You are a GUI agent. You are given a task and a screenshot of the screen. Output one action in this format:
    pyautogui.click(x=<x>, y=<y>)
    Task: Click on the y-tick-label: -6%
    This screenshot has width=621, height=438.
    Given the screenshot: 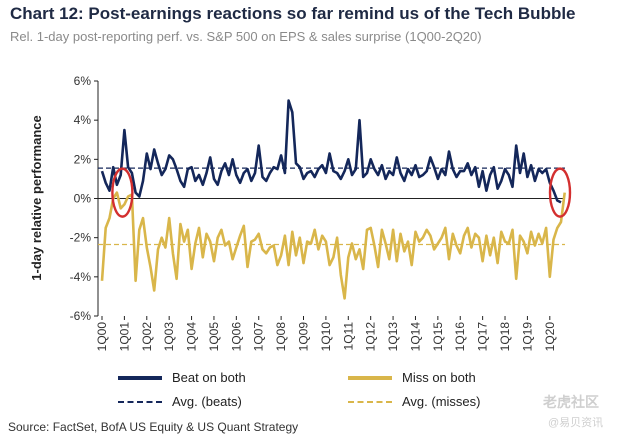 What is the action you would take?
    pyautogui.click(x=81, y=316)
    